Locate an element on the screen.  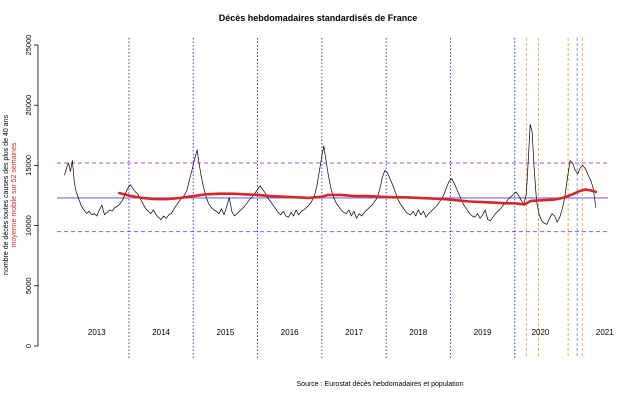
y-tick-label: 20000 is located at coordinates (28, 105).